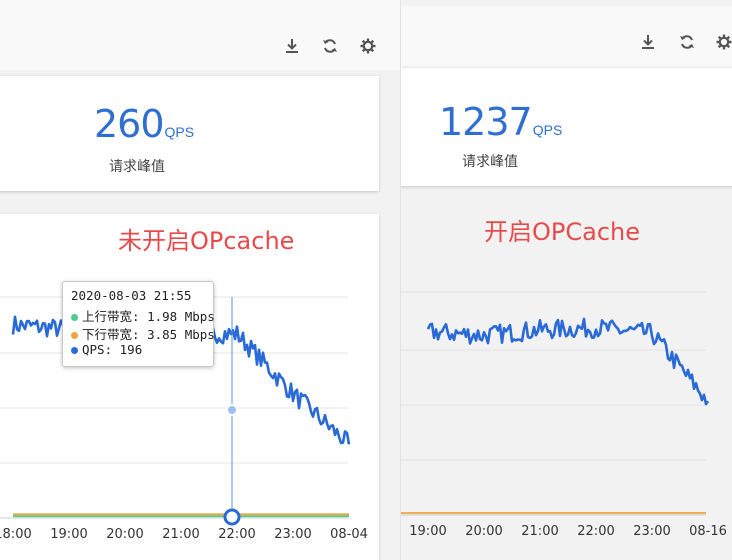 This screenshot has height=560, width=732. I want to click on stat-card: 260QPS 请求峰值, so click(189, 133).